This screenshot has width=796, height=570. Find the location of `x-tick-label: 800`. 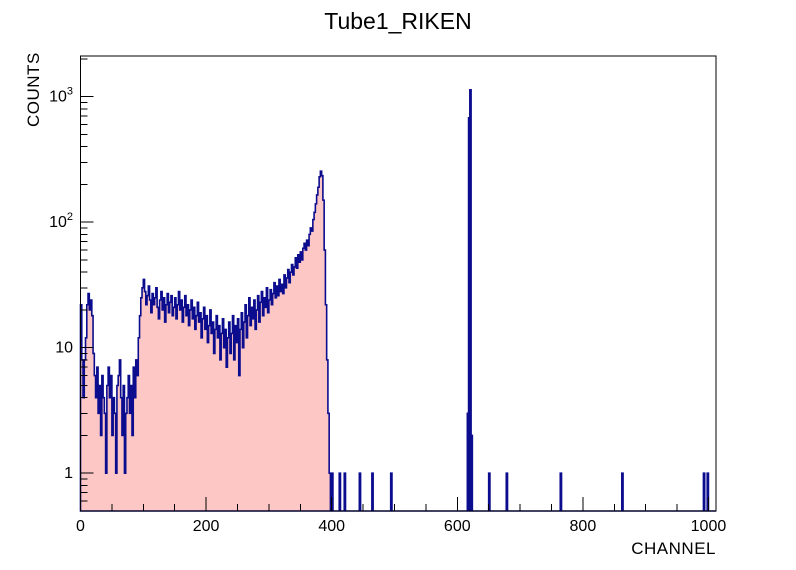

x-tick-label: 800 is located at coordinates (583, 526).